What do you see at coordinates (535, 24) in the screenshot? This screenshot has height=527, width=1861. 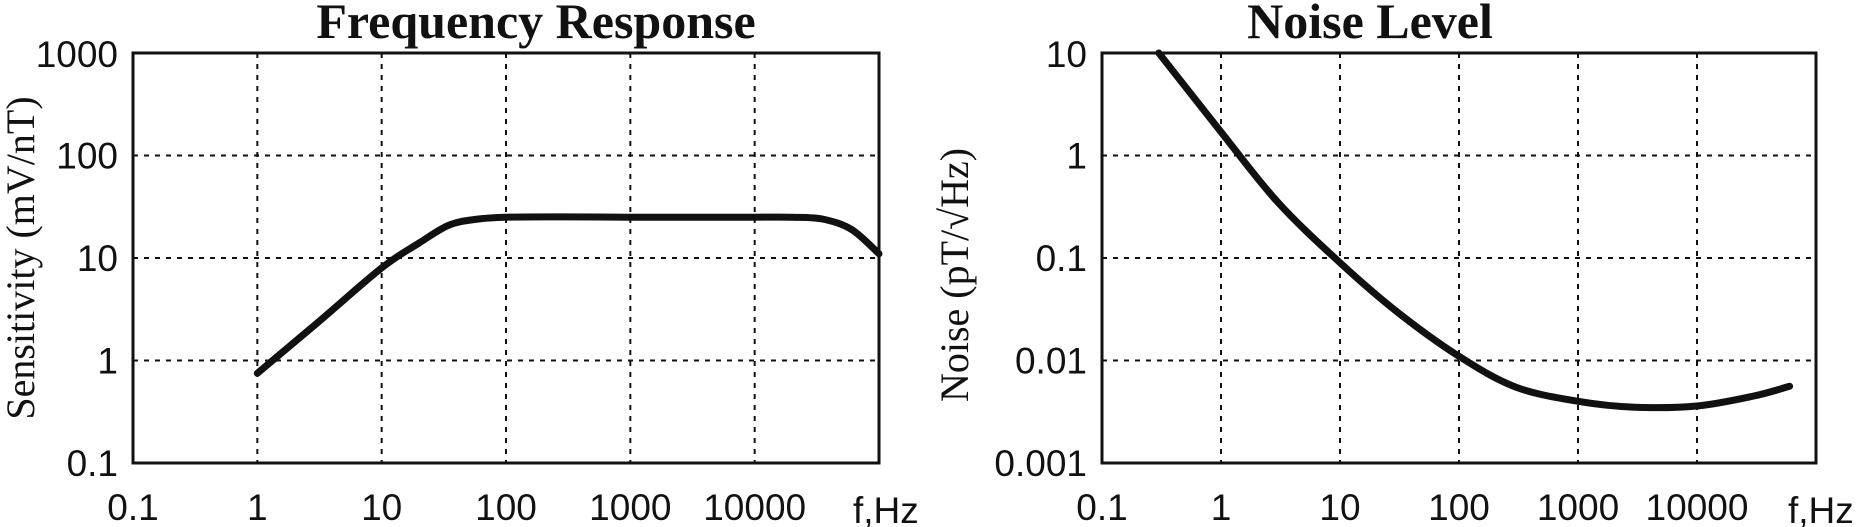 I see `frequency-response-title: Frequency Response` at bounding box center [535, 24].